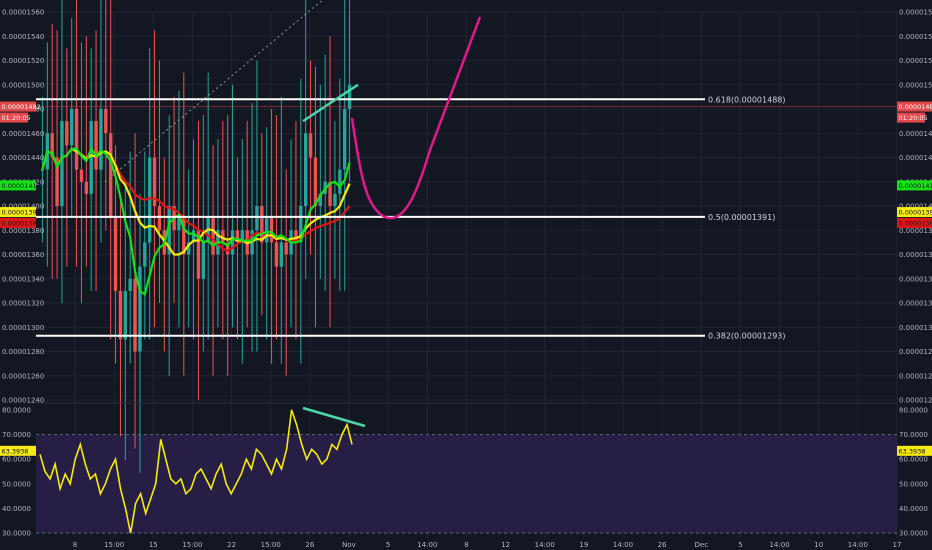  I want to click on ma-green-badge-right-bg, so click(914, 185).